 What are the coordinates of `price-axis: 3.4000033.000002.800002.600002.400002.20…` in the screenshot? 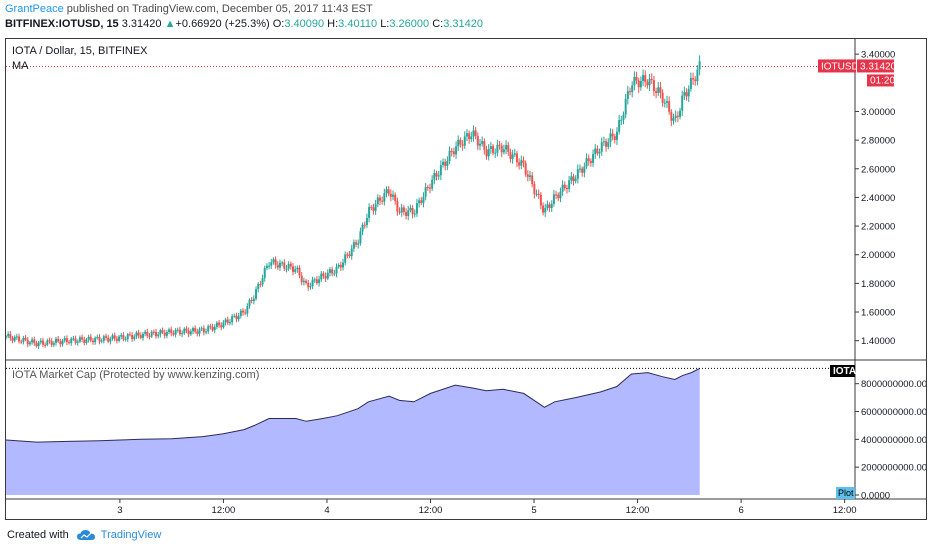 It's located at (875, 199).